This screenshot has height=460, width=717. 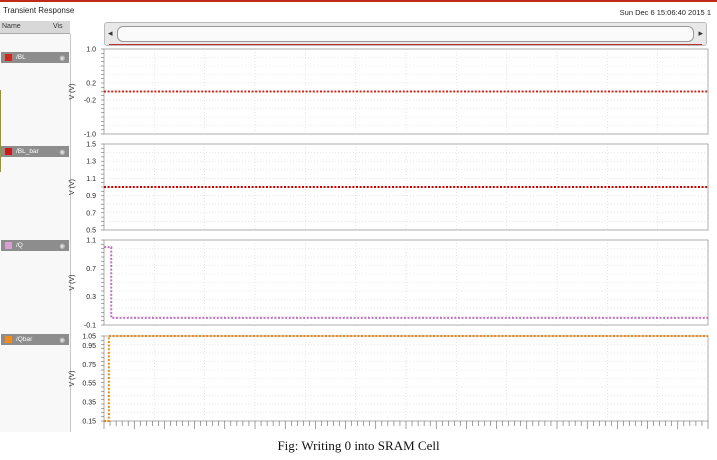 What do you see at coordinates (708, 12) in the screenshot?
I see `page-number: 1` at bounding box center [708, 12].